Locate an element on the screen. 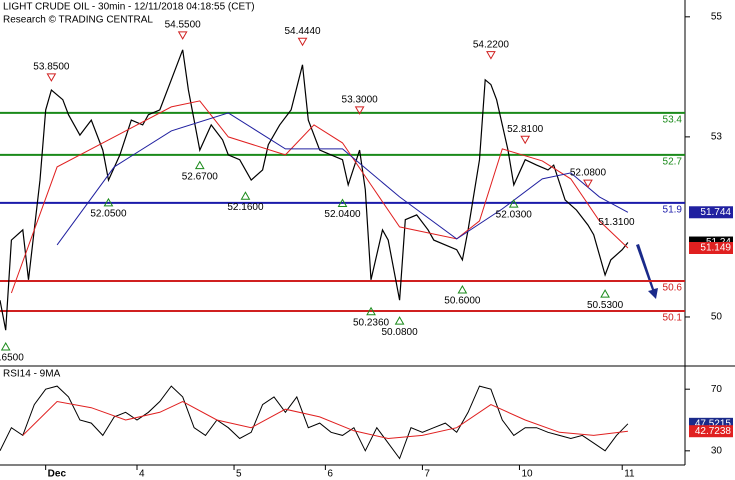  level-label: 51.9 is located at coordinates (673, 210).